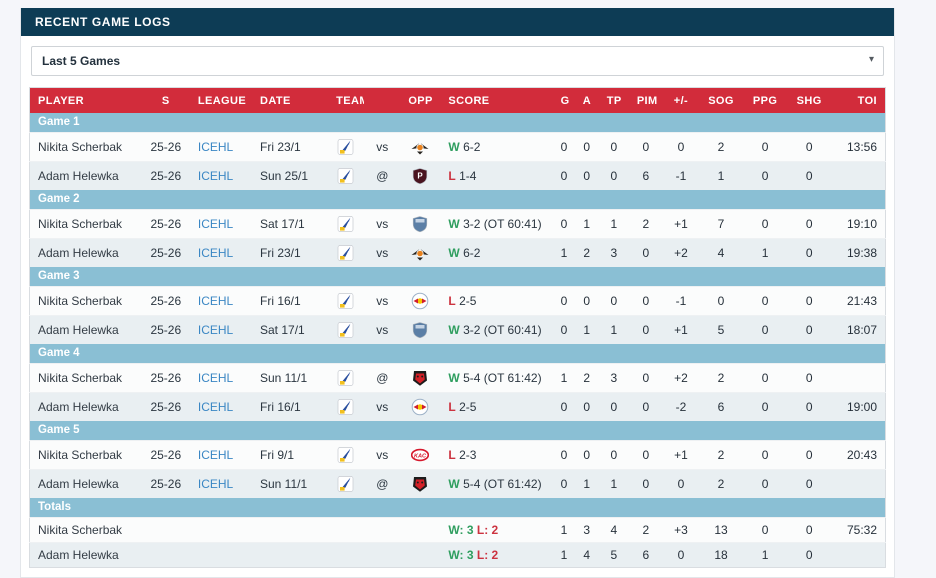  I want to click on group-header-label: Game 4, so click(457, 354).